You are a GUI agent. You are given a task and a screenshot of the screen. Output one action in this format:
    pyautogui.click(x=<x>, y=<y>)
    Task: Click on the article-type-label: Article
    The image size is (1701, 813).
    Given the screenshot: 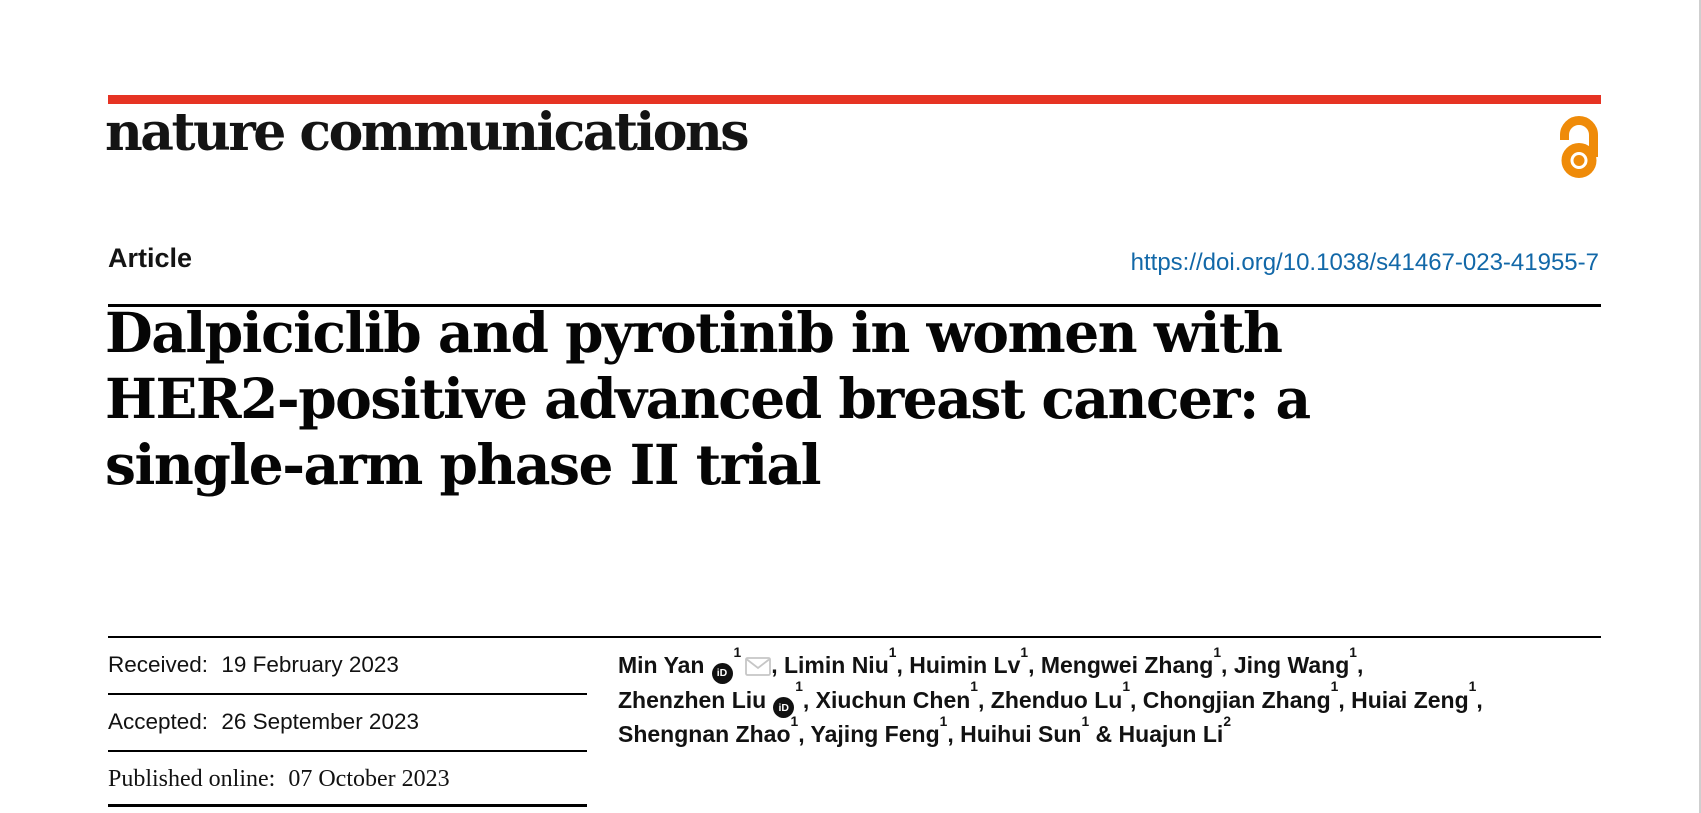 What is the action you would take?
    pyautogui.click(x=150, y=258)
    